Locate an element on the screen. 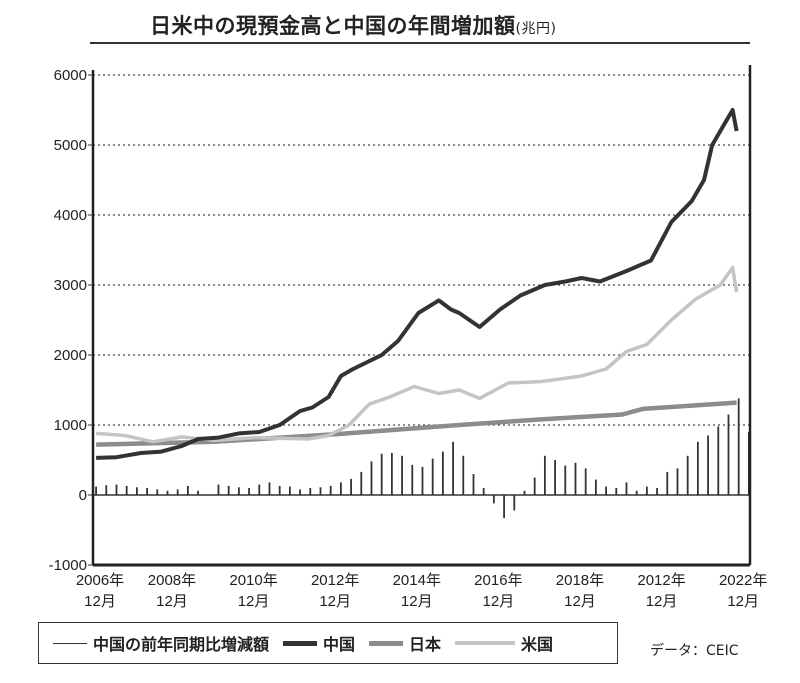 The width and height of the screenshot is (800, 683). x-tick-year: 2018年 is located at coordinates (580, 580).